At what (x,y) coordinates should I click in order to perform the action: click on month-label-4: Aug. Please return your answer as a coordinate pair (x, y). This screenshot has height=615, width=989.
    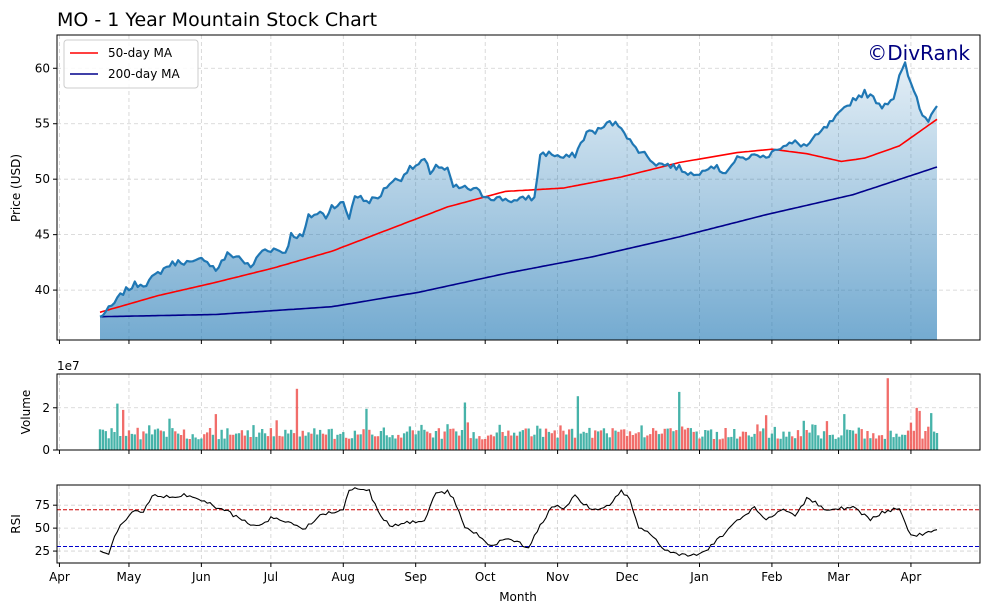
    Looking at the image, I should click on (343, 577).